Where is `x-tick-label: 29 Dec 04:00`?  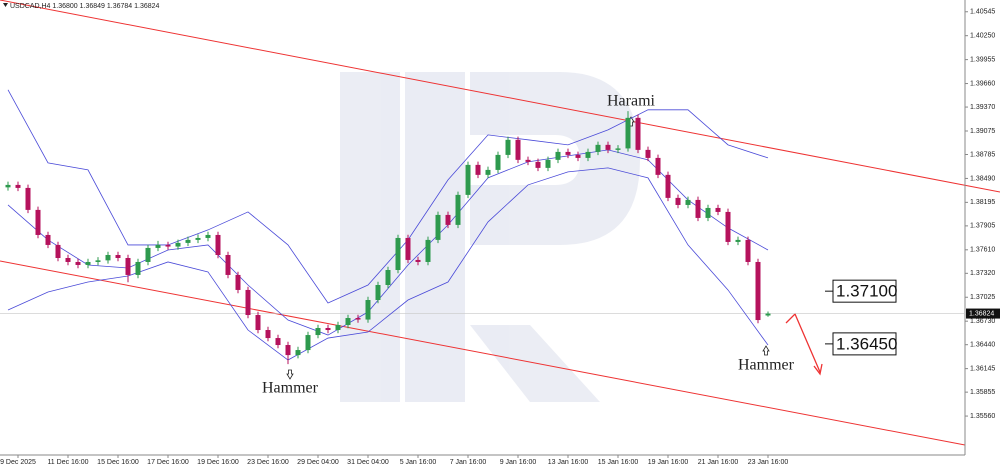 x-tick-label: 29 Dec 04:00 is located at coordinates (318, 462).